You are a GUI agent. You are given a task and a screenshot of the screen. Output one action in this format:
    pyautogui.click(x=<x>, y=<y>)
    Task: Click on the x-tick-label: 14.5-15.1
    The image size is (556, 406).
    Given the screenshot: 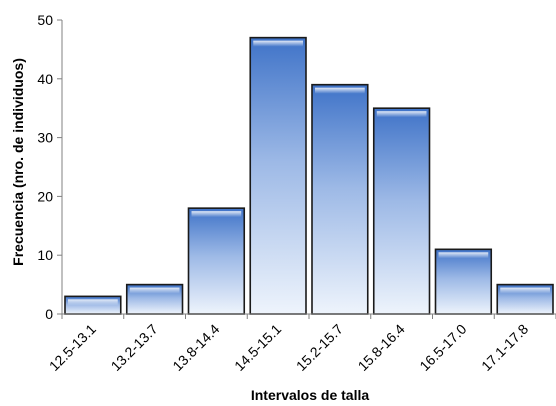 What is the action you would take?
    pyautogui.click(x=257, y=347)
    